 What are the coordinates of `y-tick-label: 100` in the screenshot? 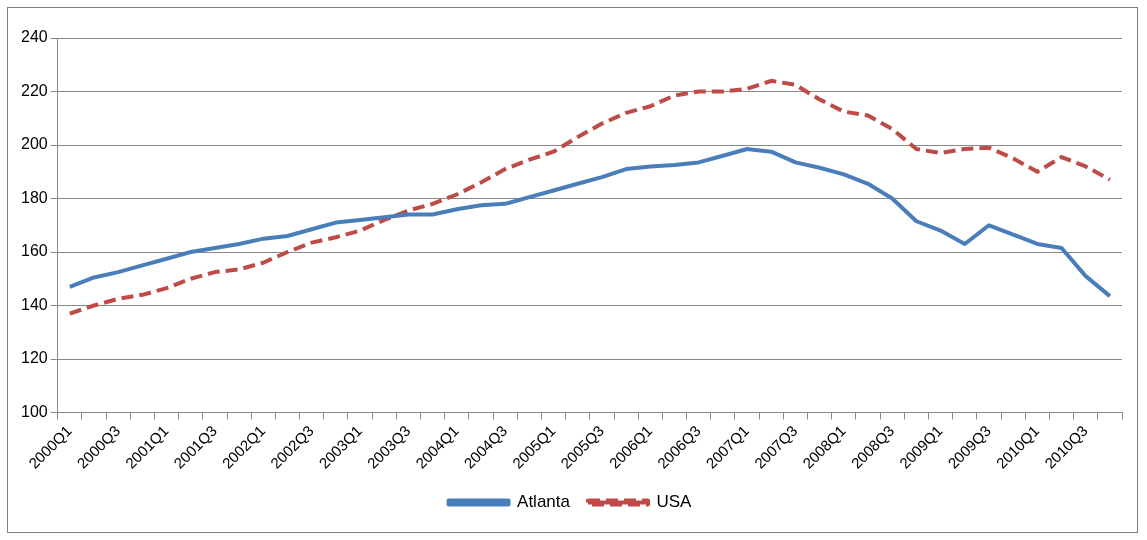 It's located at (34, 411).